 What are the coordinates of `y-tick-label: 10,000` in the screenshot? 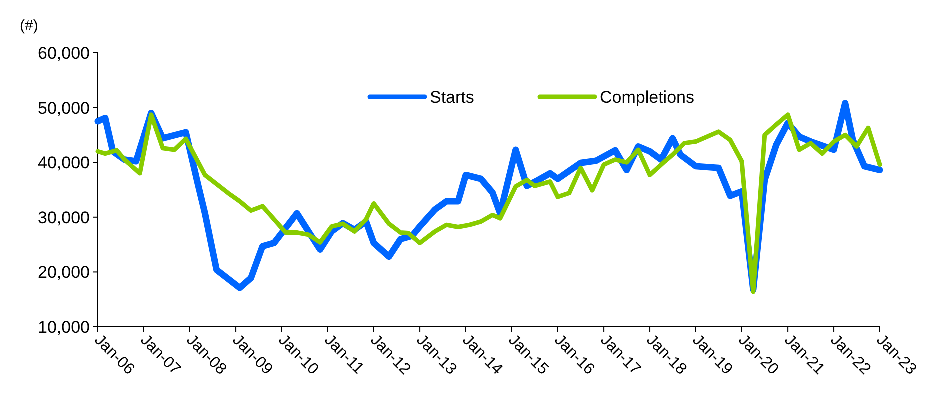 It's located at (64, 327).